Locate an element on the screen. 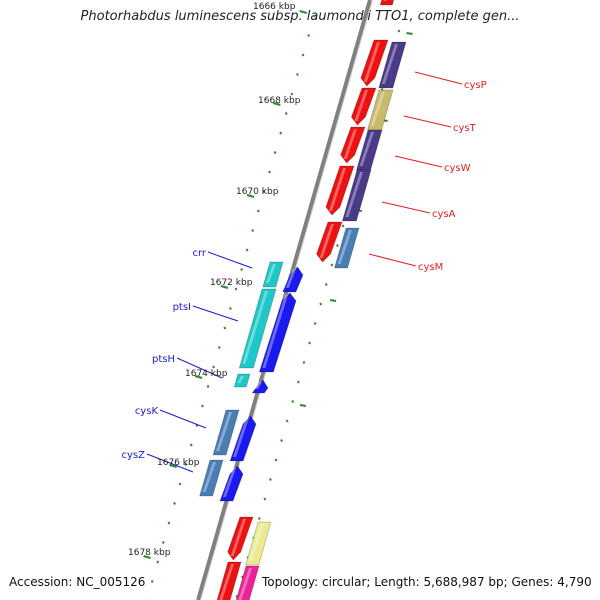 This screenshot has width=600, height=600. cds-block-bottom-2-shine is located at coordinates (226, 582).